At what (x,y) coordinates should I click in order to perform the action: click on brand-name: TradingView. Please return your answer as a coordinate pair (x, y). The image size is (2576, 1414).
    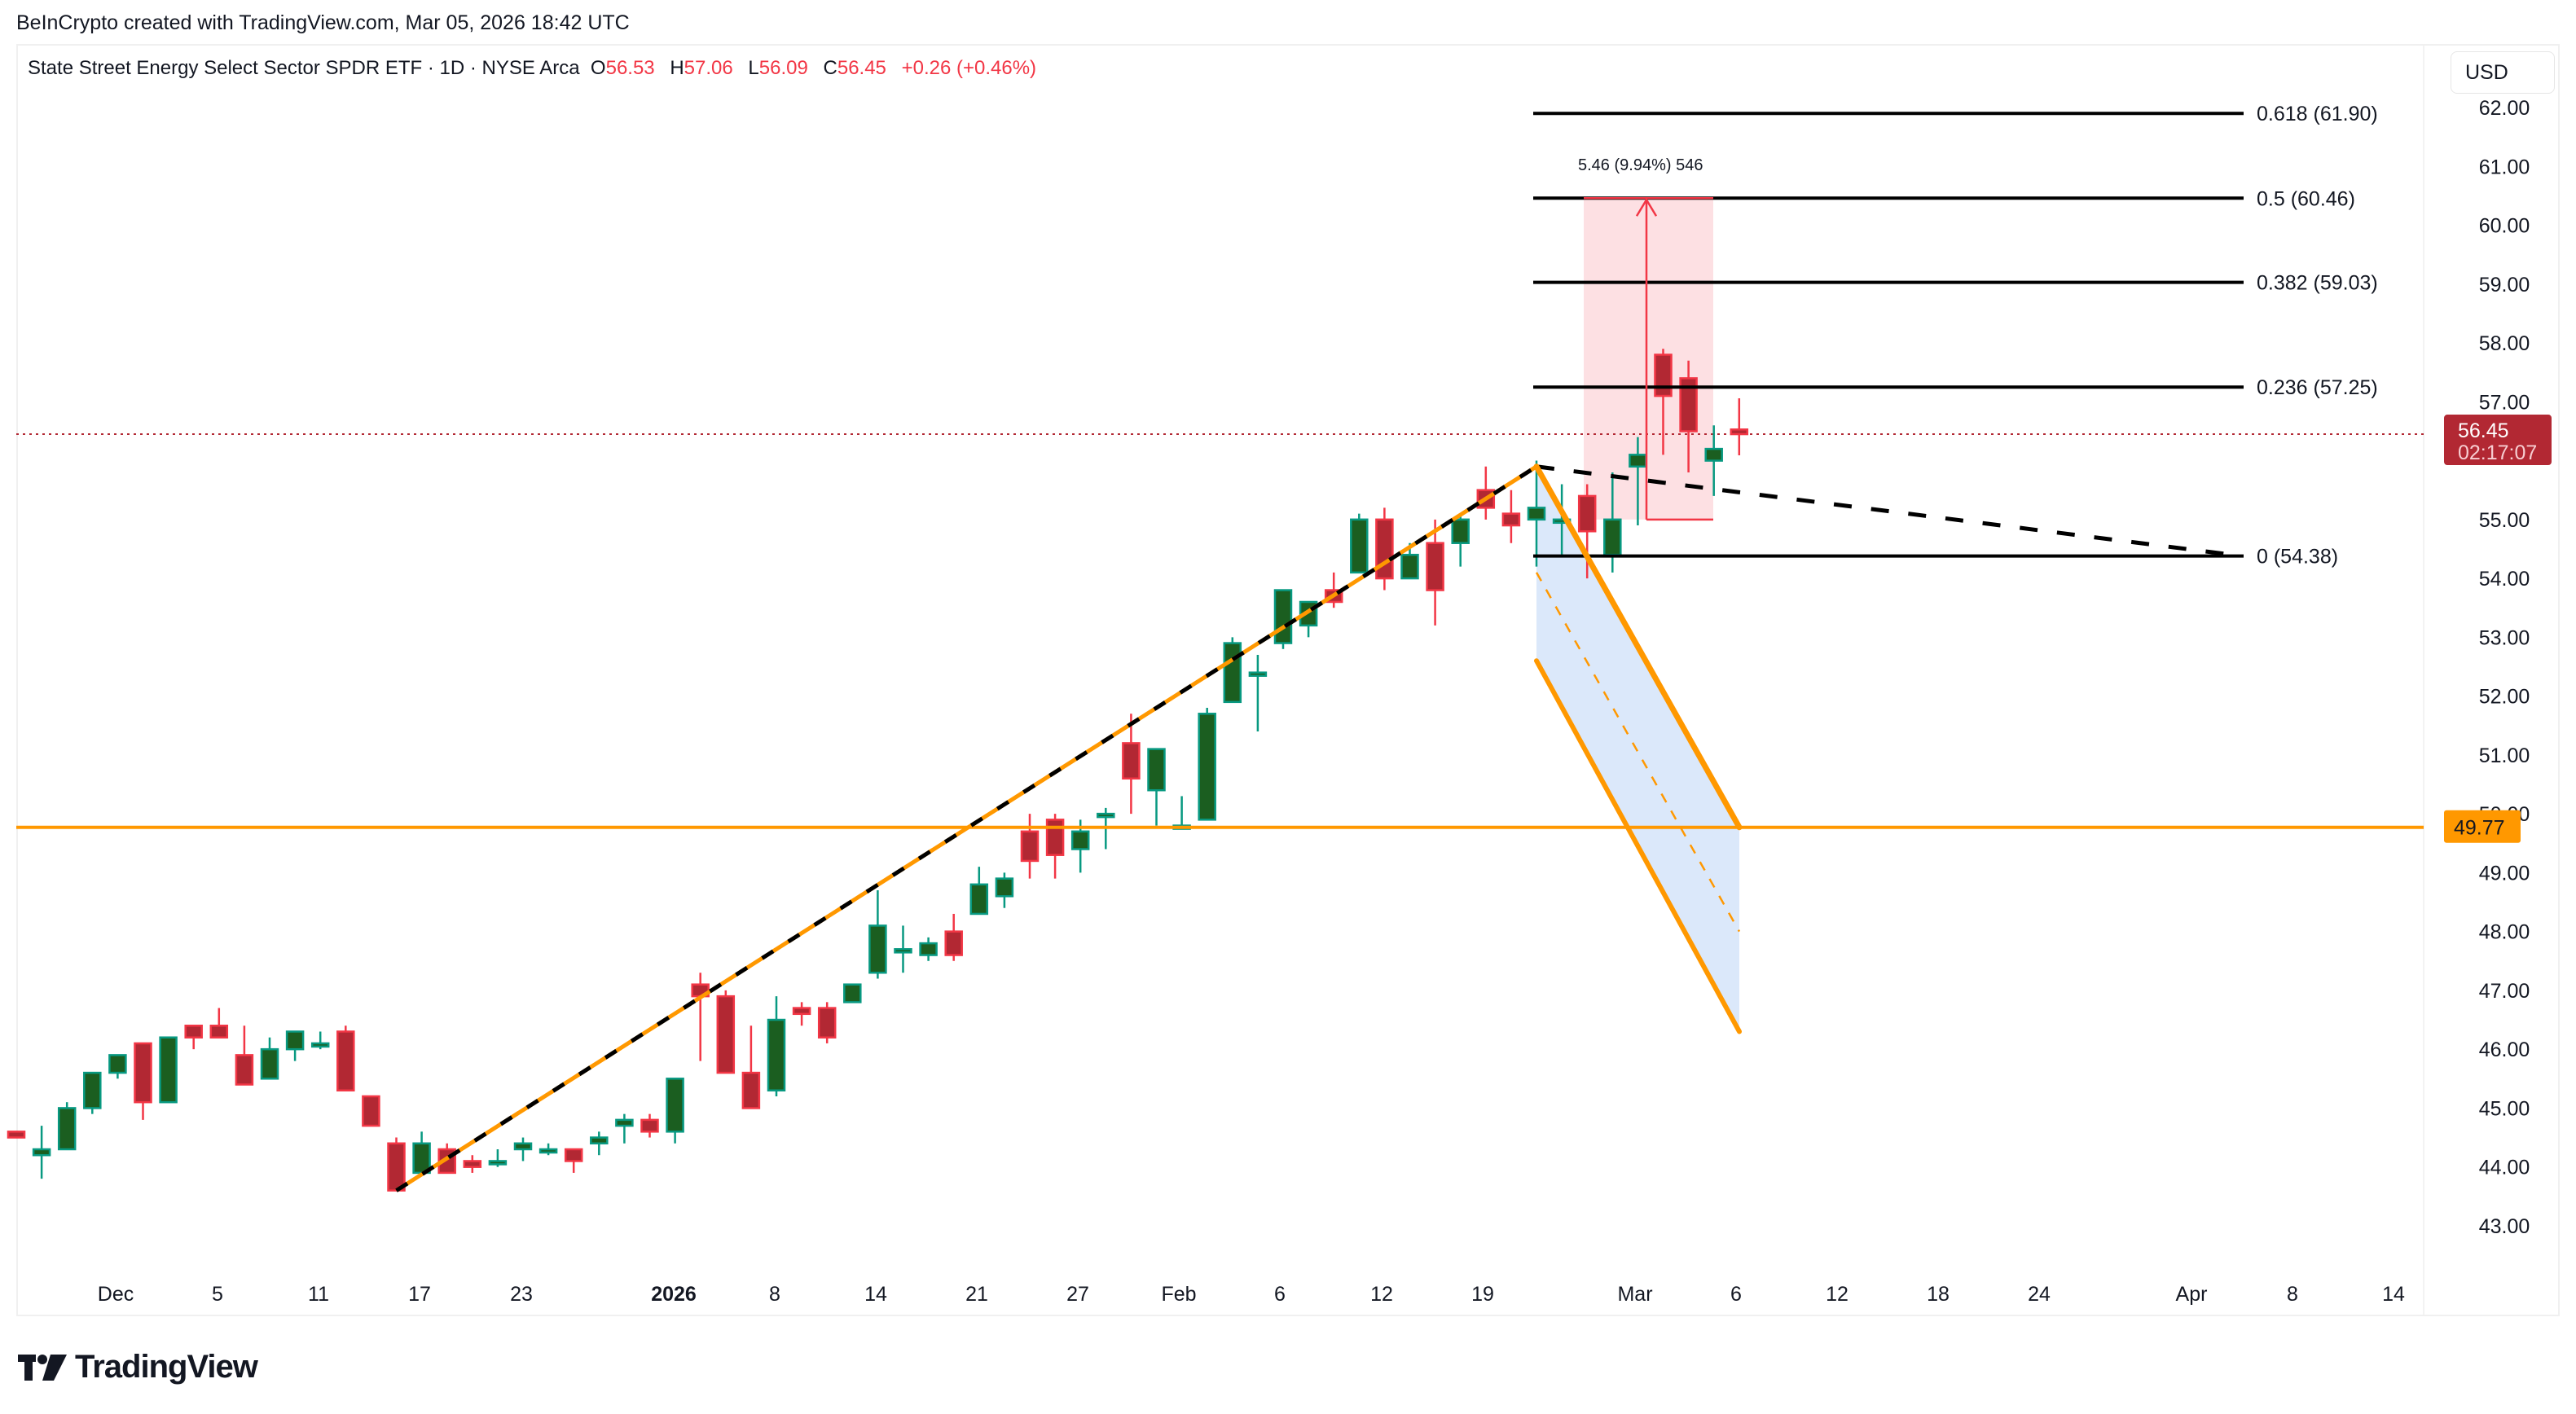
    Looking at the image, I should click on (166, 1367).